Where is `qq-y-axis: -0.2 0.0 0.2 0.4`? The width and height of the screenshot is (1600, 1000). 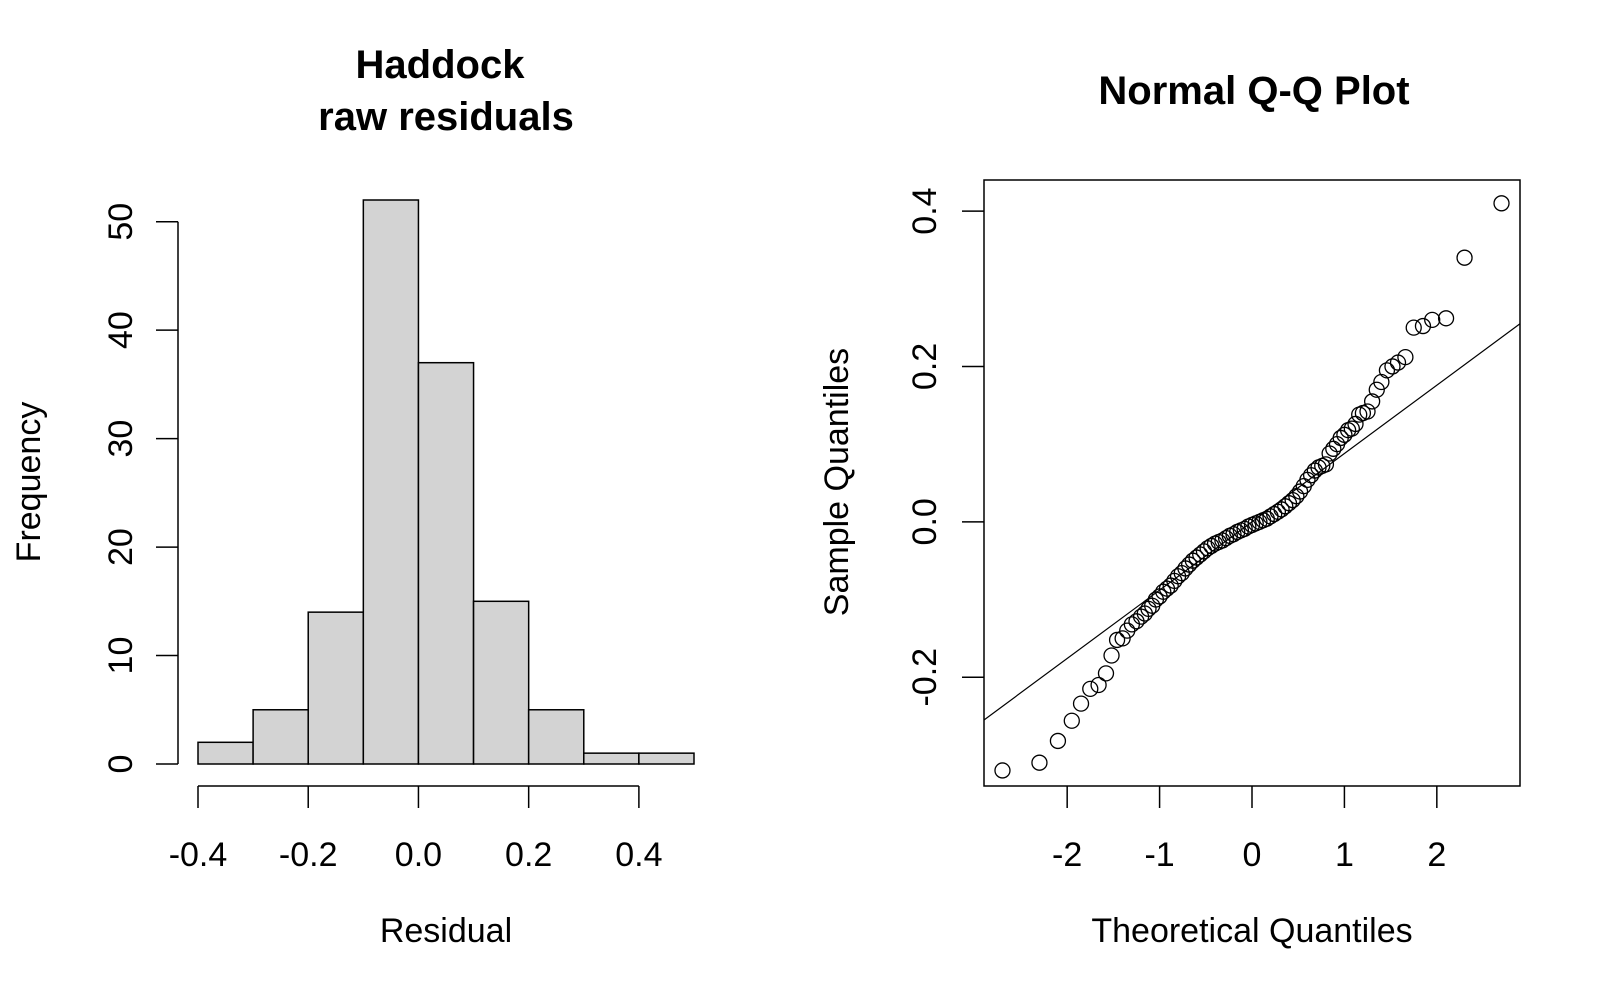 qq-y-axis: -0.2 0.0 0.2 0.4 is located at coordinates (945, 447).